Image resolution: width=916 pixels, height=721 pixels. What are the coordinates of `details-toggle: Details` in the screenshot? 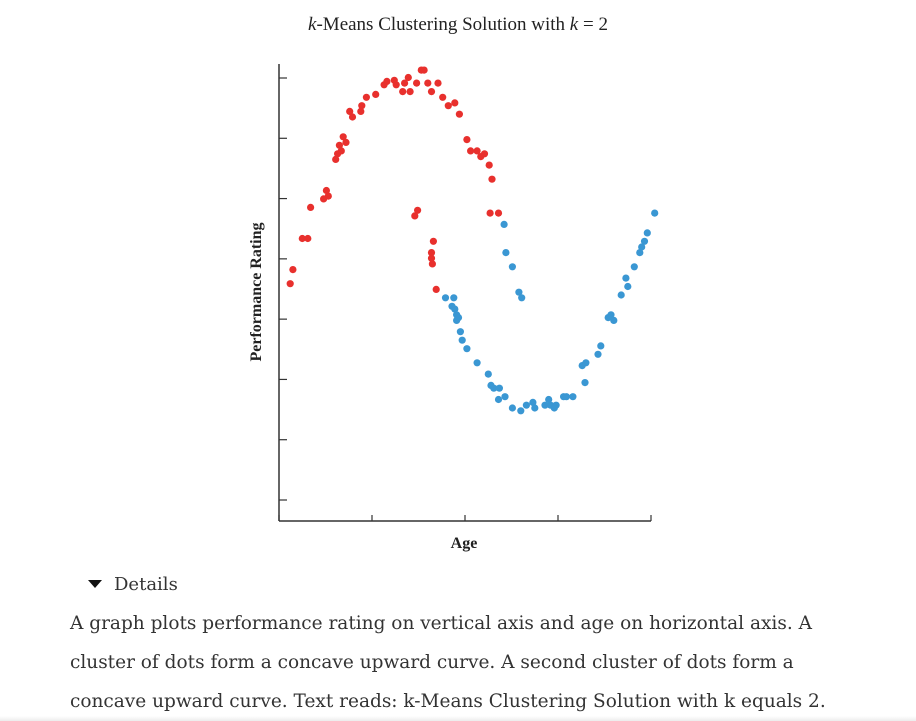 It's located at (133, 584).